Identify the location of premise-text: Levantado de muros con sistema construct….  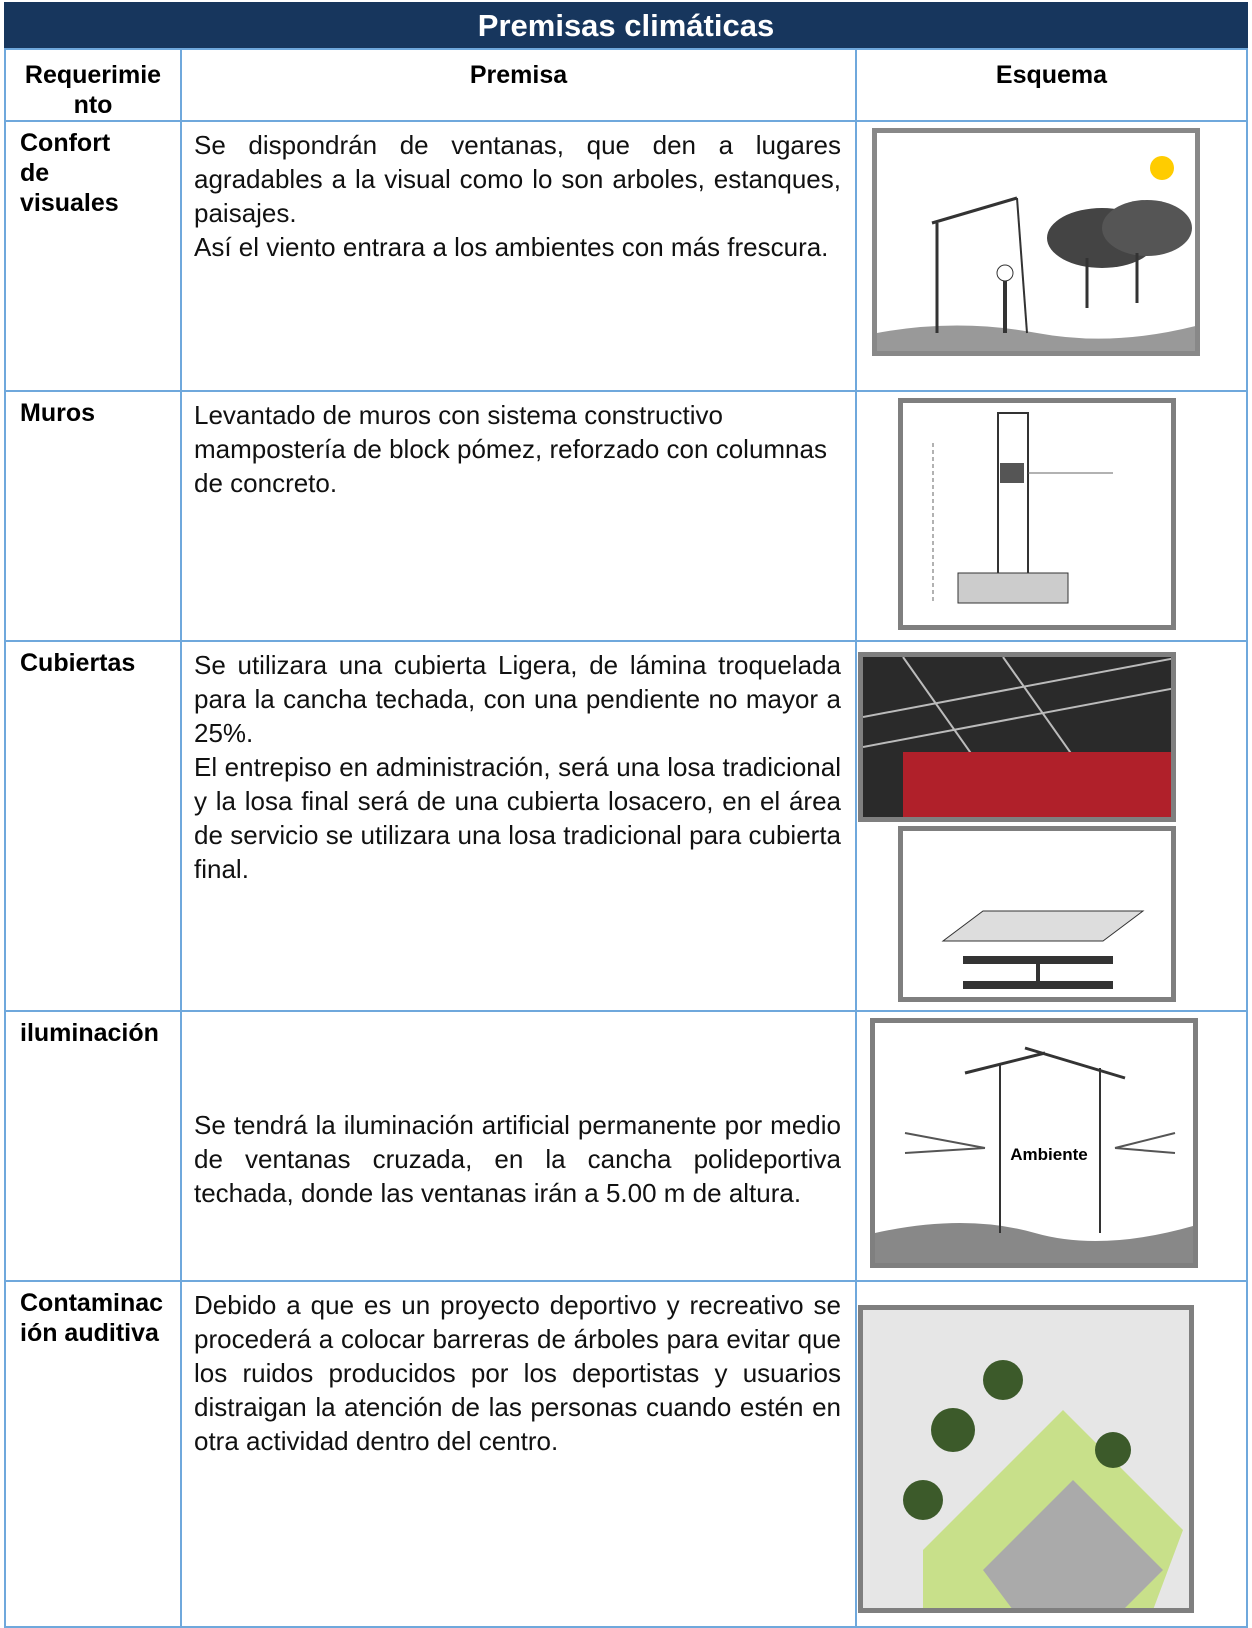
(510, 449).